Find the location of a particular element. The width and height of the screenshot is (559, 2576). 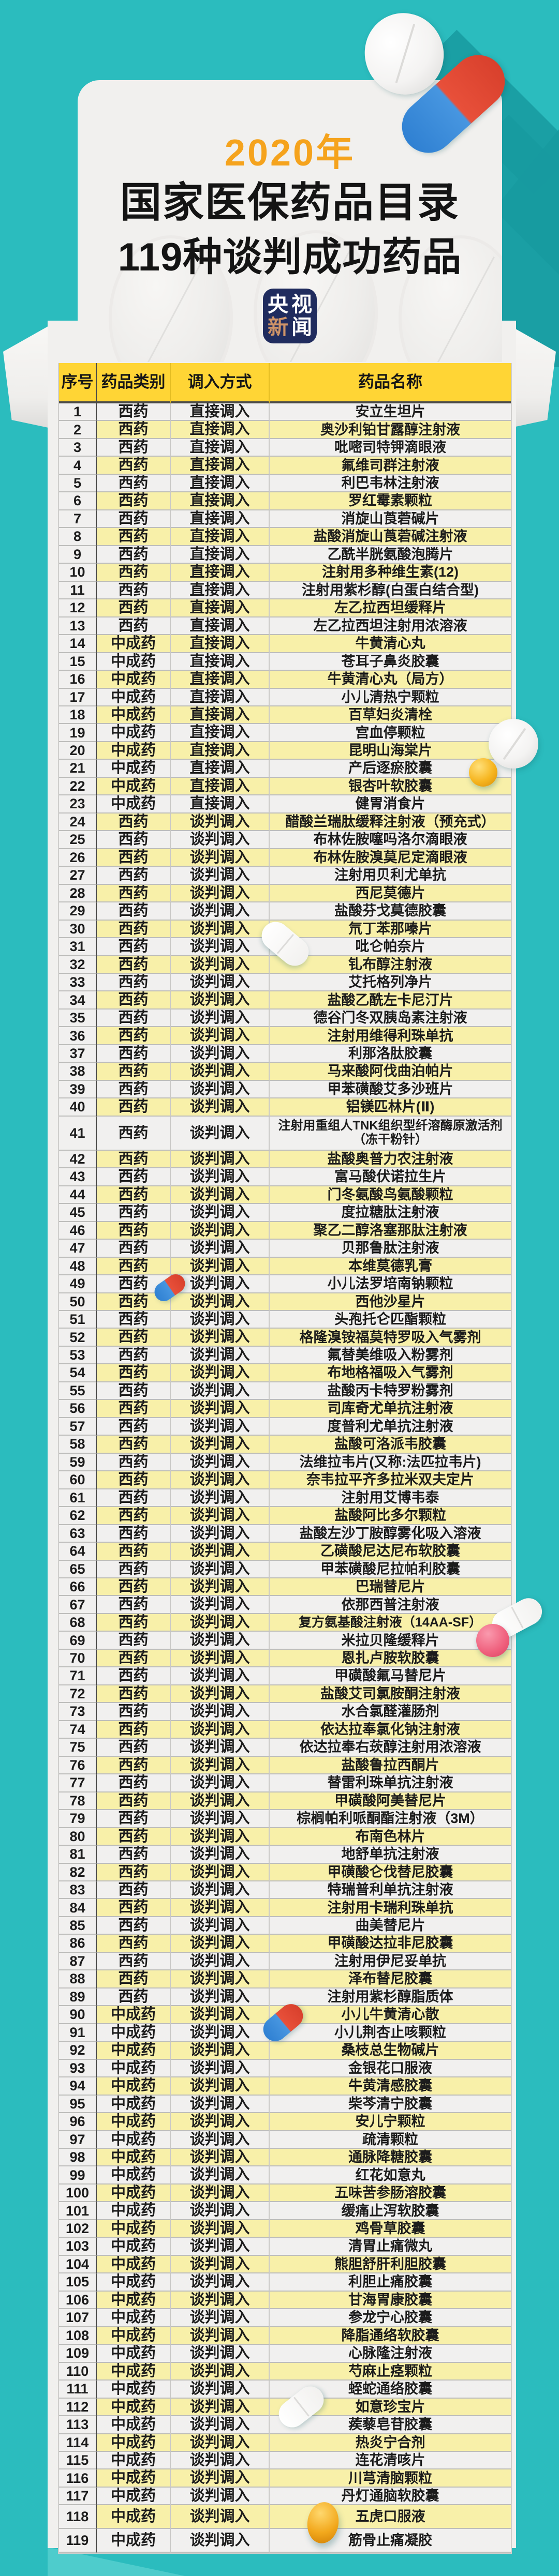

row-number: 36 is located at coordinates (78, 1036).